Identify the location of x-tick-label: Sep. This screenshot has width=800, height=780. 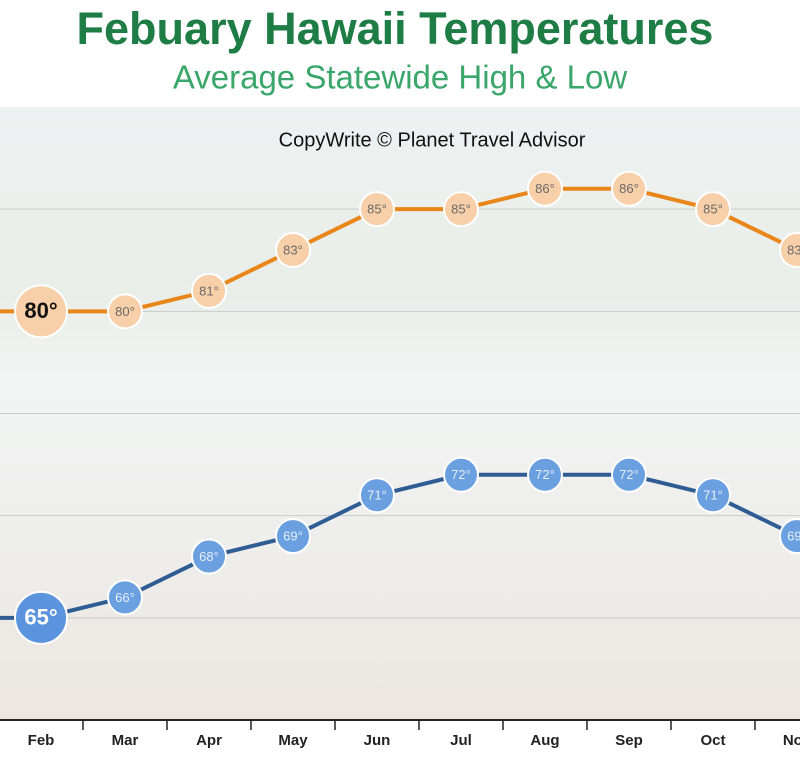
(629, 740).